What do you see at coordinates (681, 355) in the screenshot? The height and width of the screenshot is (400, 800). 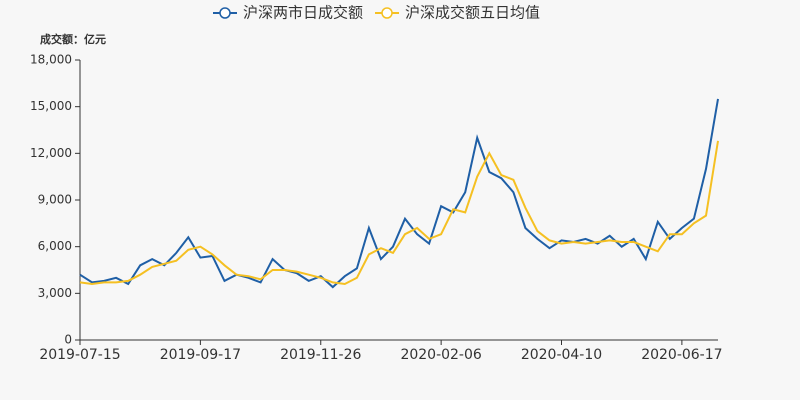 I see `x-tick-label: 2020-06-17` at bounding box center [681, 355].